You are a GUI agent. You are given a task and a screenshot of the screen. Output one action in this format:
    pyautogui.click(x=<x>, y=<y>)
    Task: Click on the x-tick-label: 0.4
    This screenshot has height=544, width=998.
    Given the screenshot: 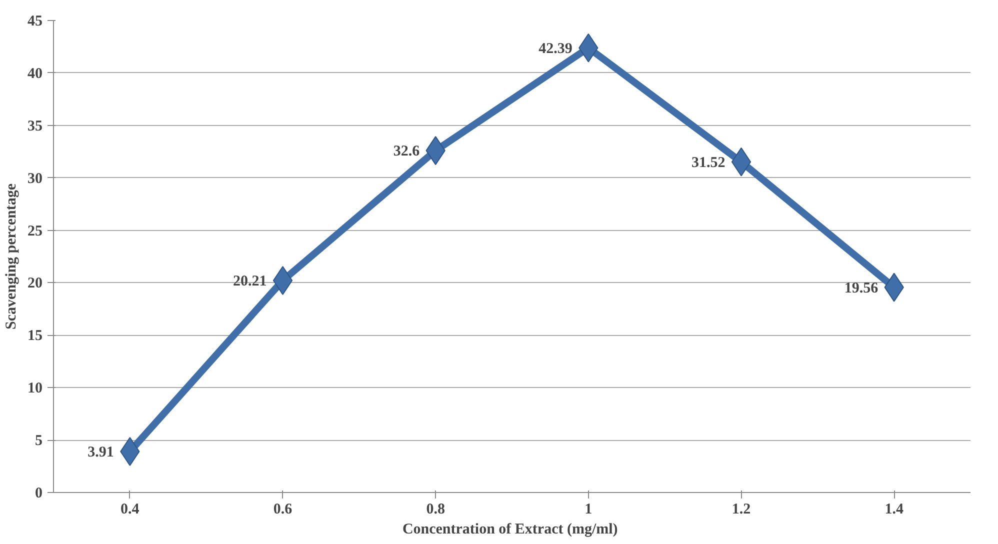 What is the action you would take?
    pyautogui.click(x=130, y=510)
    